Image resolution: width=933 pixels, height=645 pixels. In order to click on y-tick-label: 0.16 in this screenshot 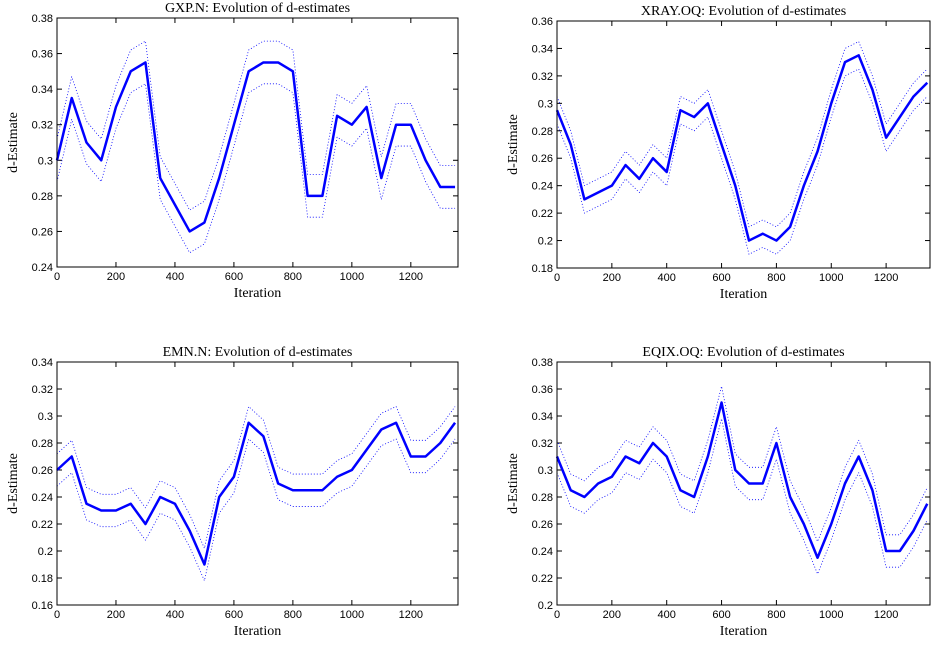, I will do `click(42, 606)`.